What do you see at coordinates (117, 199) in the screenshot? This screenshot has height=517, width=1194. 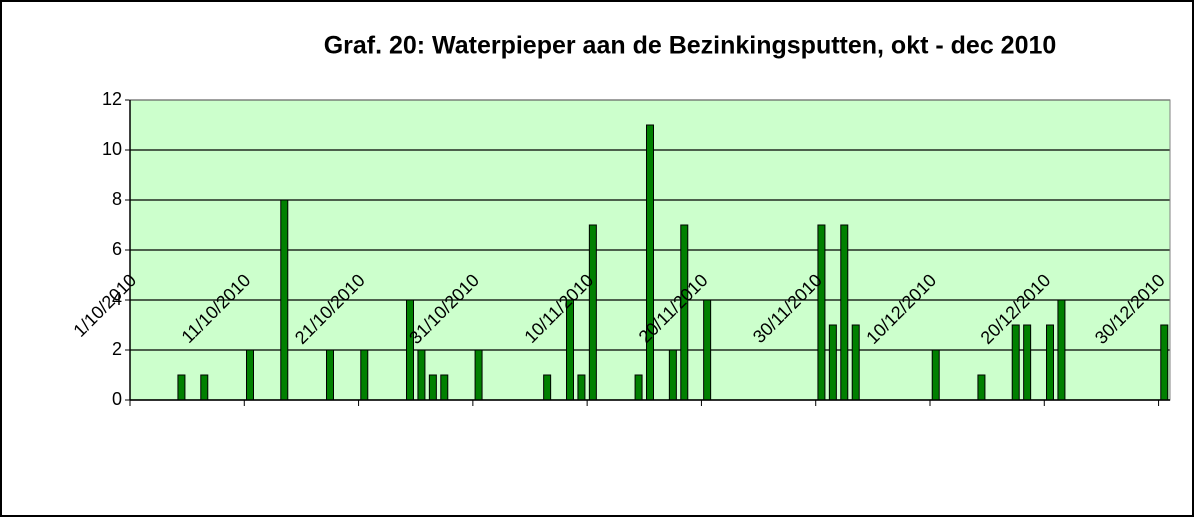 I see `y-tick-label: 8` at bounding box center [117, 199].